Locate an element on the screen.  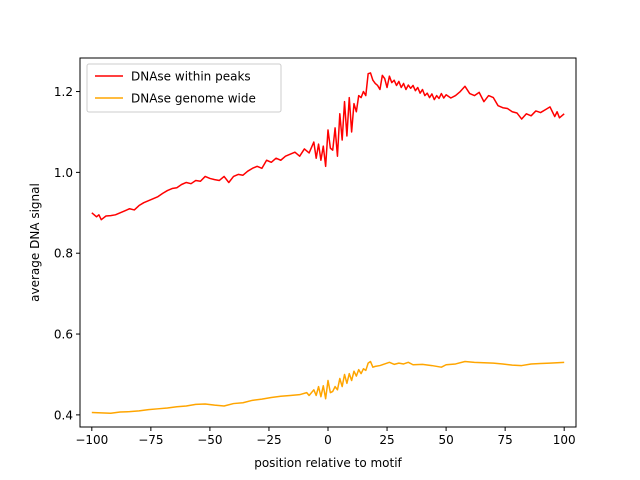
x-tick-label: −75 is located at coordinates (150, 440).